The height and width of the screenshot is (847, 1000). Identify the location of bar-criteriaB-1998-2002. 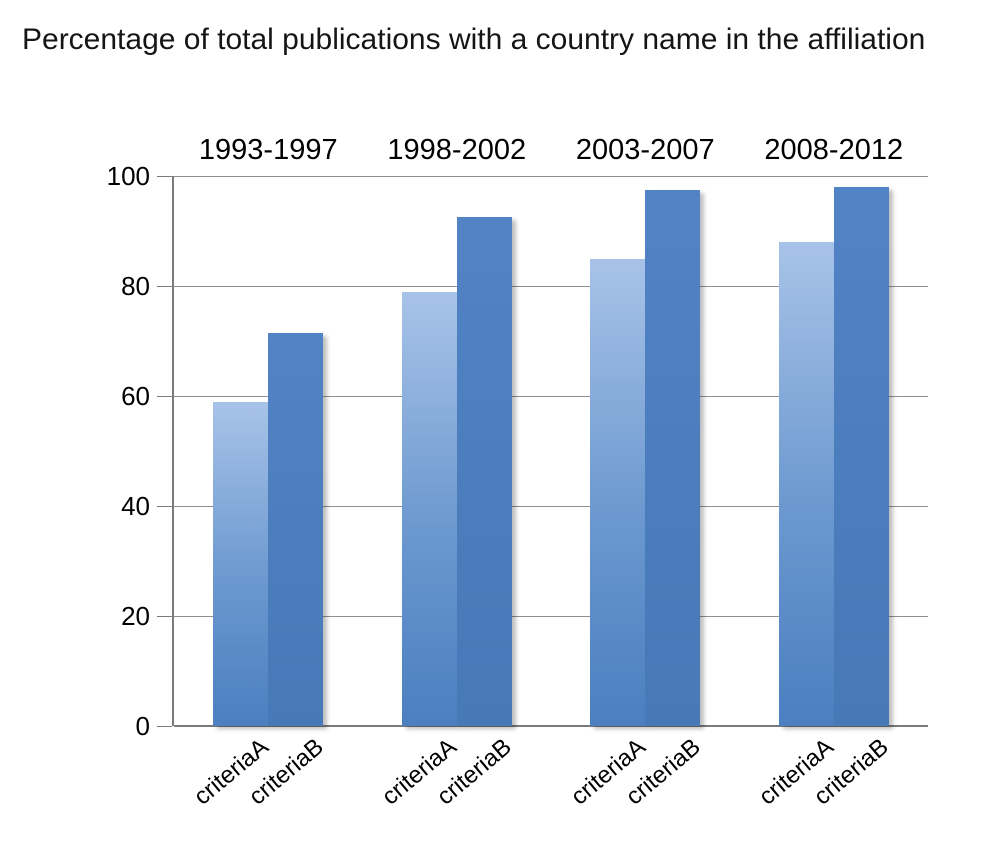
(484, 471).